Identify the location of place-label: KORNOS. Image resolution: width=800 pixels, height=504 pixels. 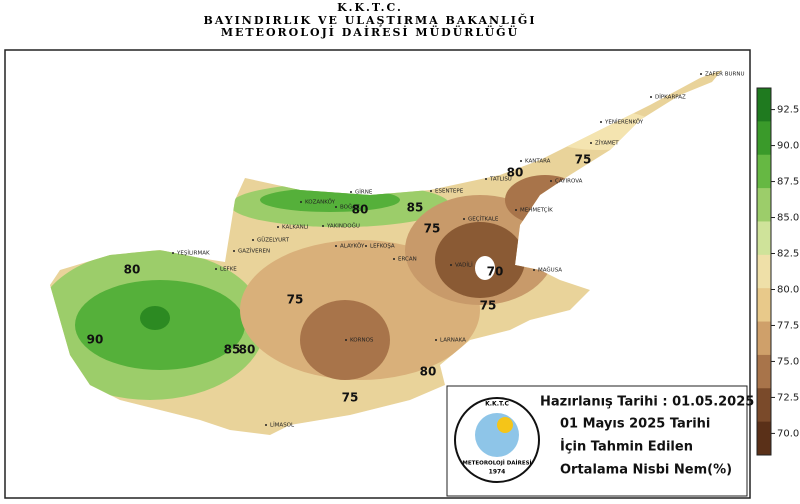
(362, 341).